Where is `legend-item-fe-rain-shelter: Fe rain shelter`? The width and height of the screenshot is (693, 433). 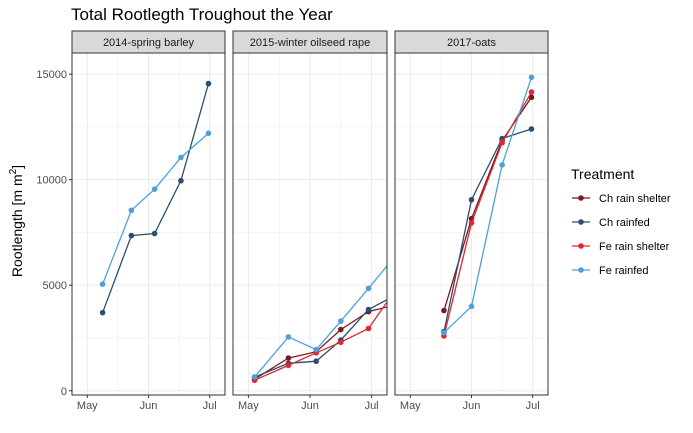 legend-item-fe-rain-shelter: Fe rain shelter is located at coordinates (621, 247).